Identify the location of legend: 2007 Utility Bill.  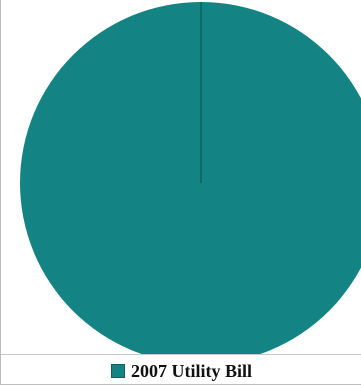
(181, 371).